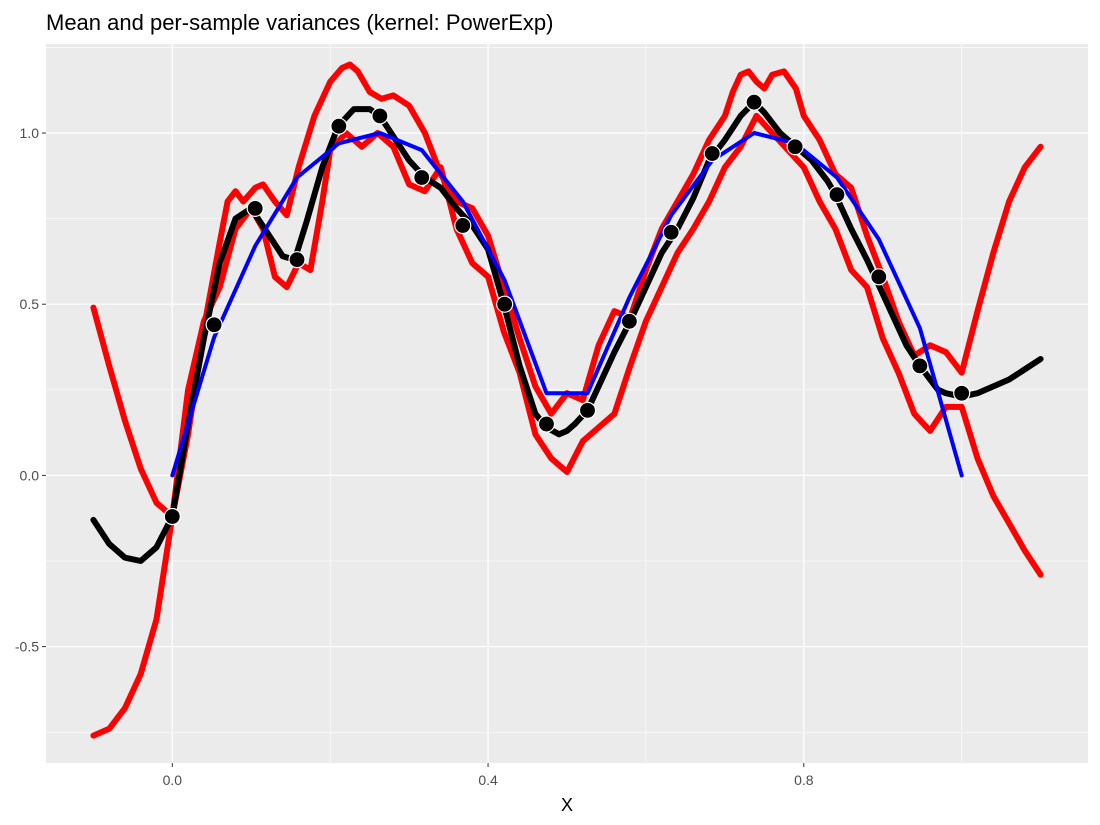 The image size is (1100, 825). What do you see at coordinates (30, 390) in the screenshot?
I see `y-axis: -0.5 0.0 0.5 1.0` at bounding box center [30, 390].